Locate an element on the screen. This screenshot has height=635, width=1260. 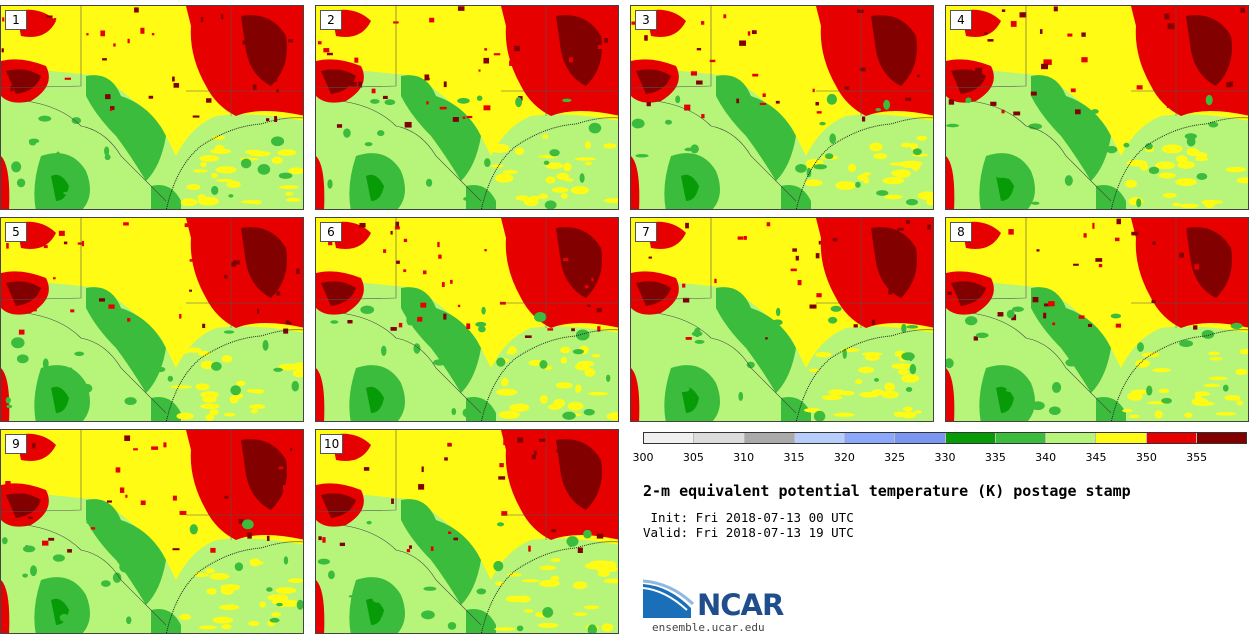
colorbar-tick-label: 315 is located at coordinates (794, 457).